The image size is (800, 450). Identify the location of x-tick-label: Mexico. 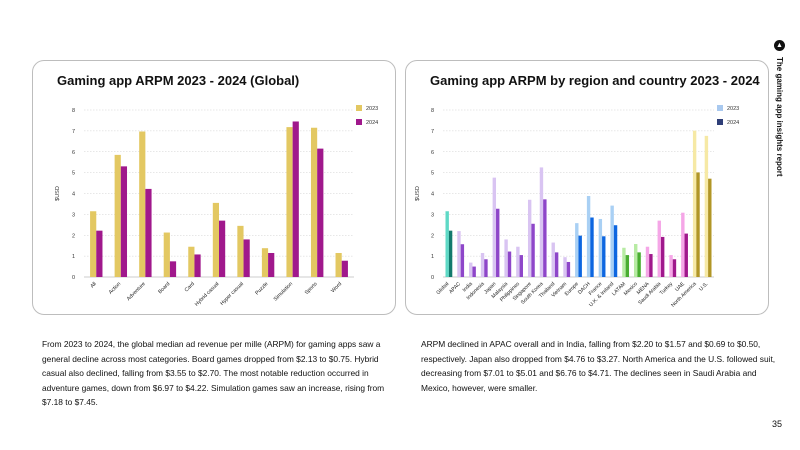
(631, 289).